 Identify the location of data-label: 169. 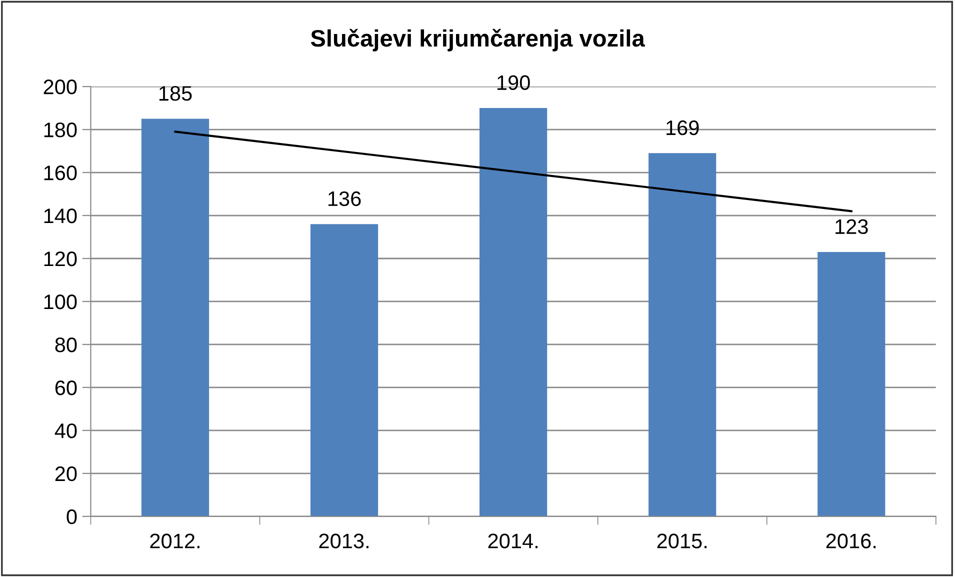
(682, 128).